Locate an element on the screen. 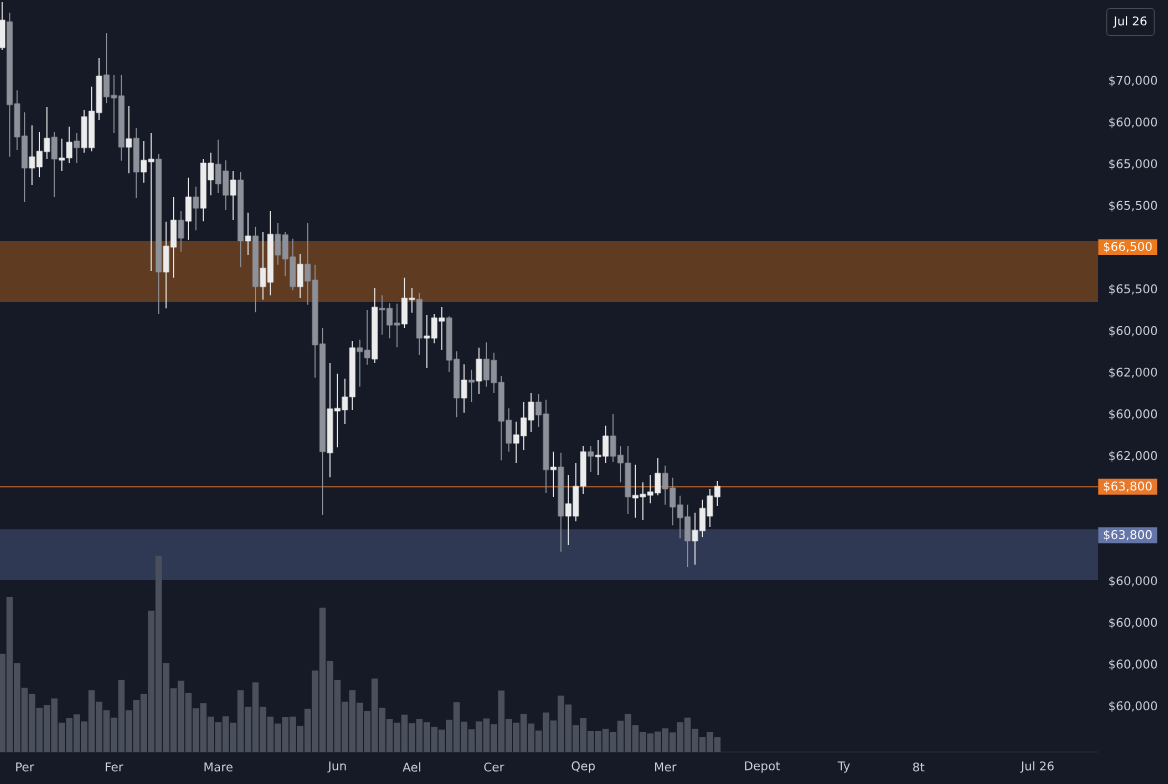  x-tick-label: Ael is located at coordinates (411, 767).